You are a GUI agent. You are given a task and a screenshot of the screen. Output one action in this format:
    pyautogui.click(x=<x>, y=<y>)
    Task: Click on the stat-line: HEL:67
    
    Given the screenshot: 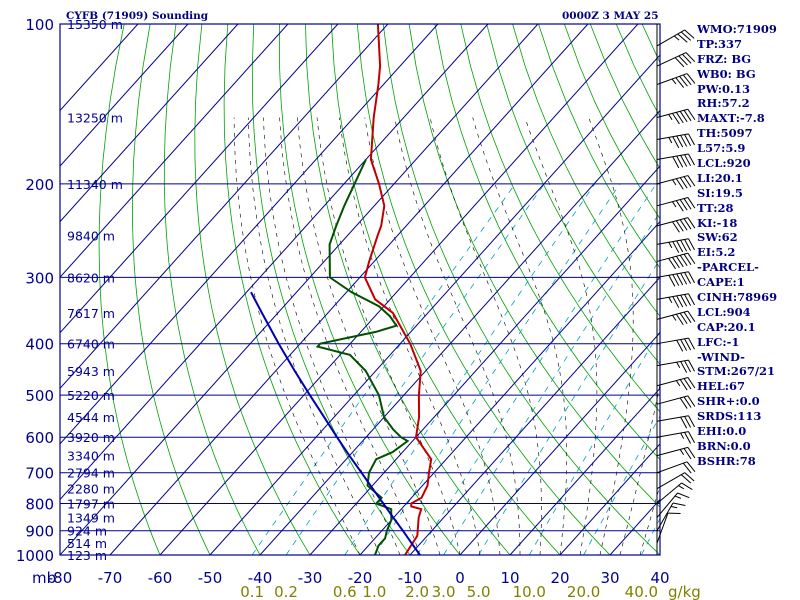 What is the action you would take?
    pyautogui.click(x=721, y=386)
    